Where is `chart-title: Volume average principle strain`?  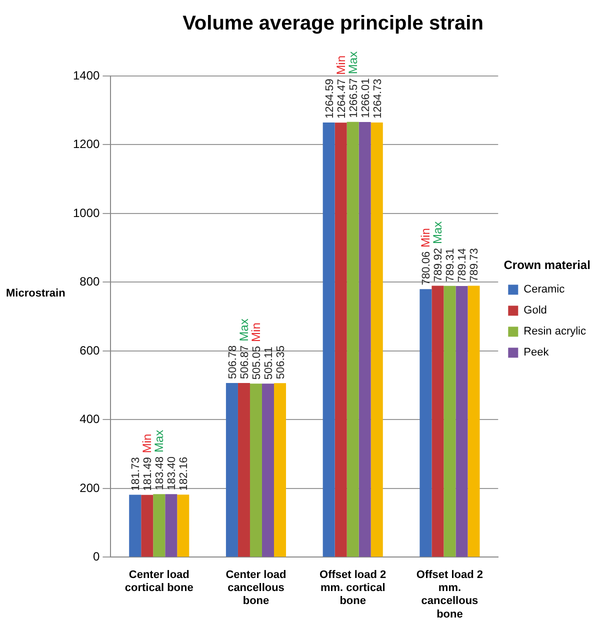 chart-title: Volume average principle strain is located at coordinates (333, 23).